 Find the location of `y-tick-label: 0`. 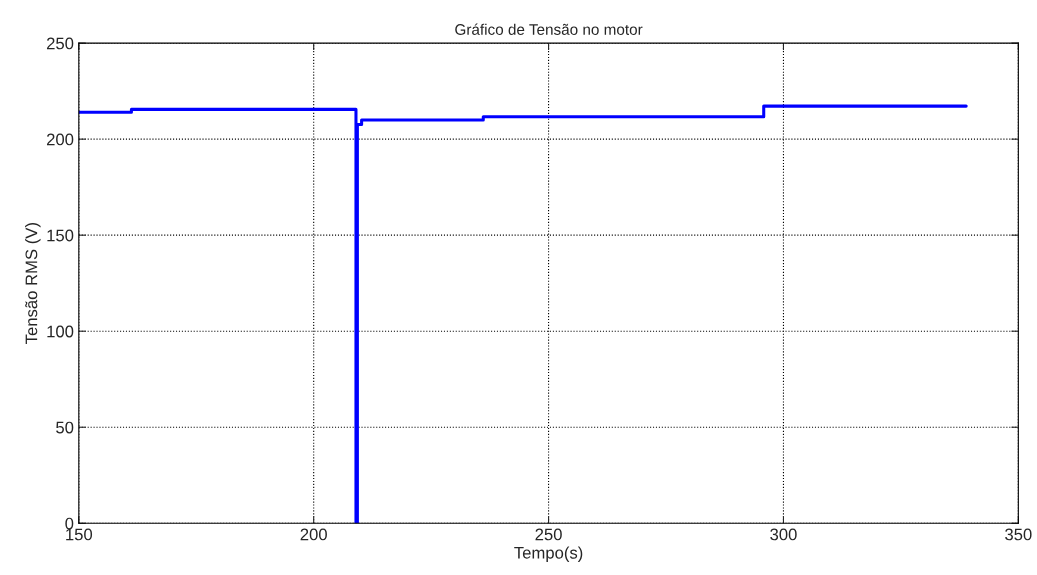

y-tick-label: 0 is located at coordinates (69, 523).